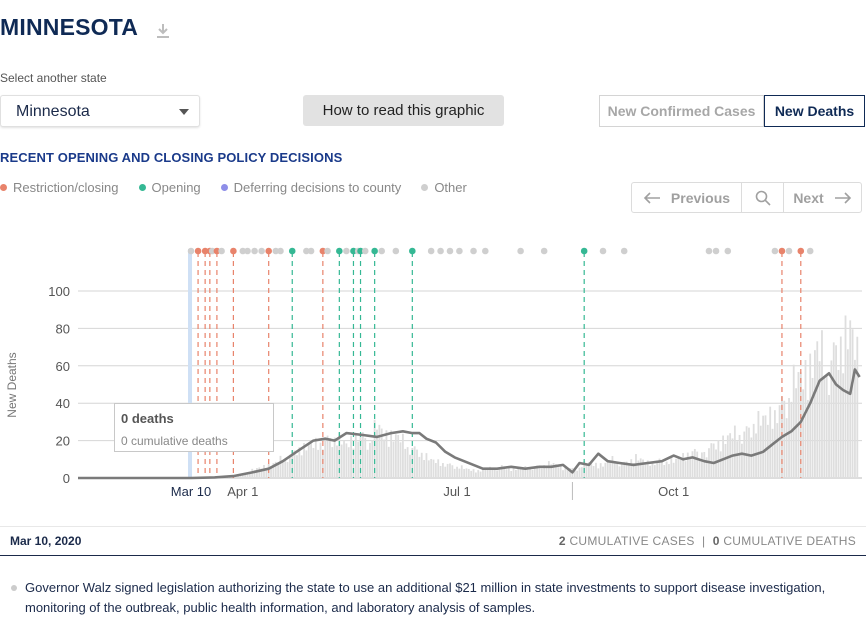 The image size is (866, 641). Describe the element at coordinates (814, 111) in the screenshot. I see `tab-new-deaths: New Deaths` at that location.